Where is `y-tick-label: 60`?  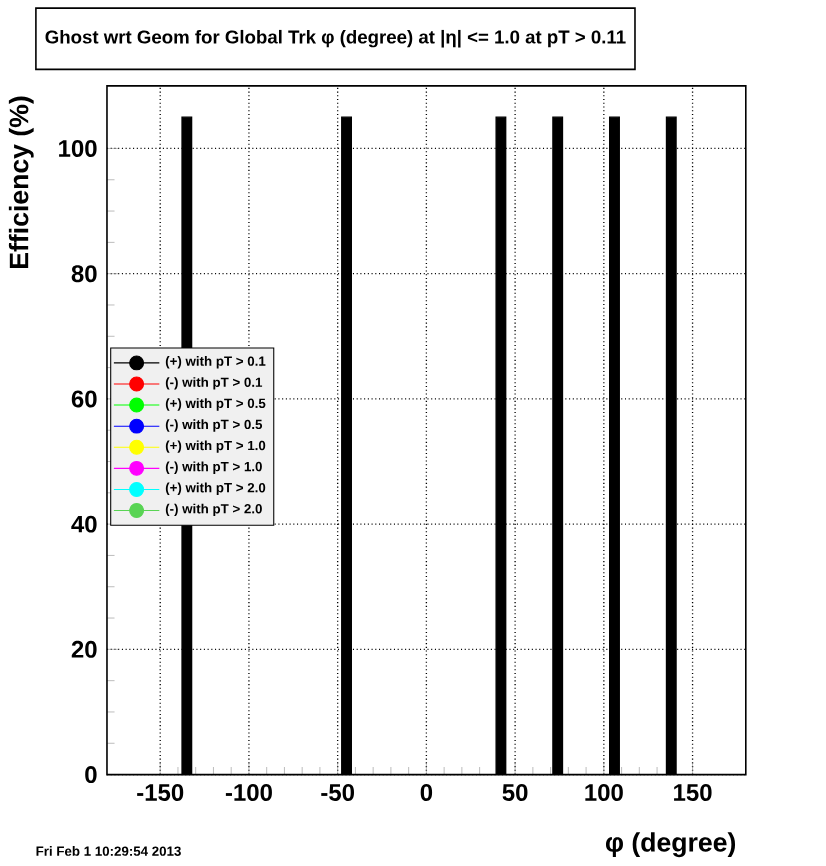 y-tick-label: 60 is located at coordinates (84, 399).